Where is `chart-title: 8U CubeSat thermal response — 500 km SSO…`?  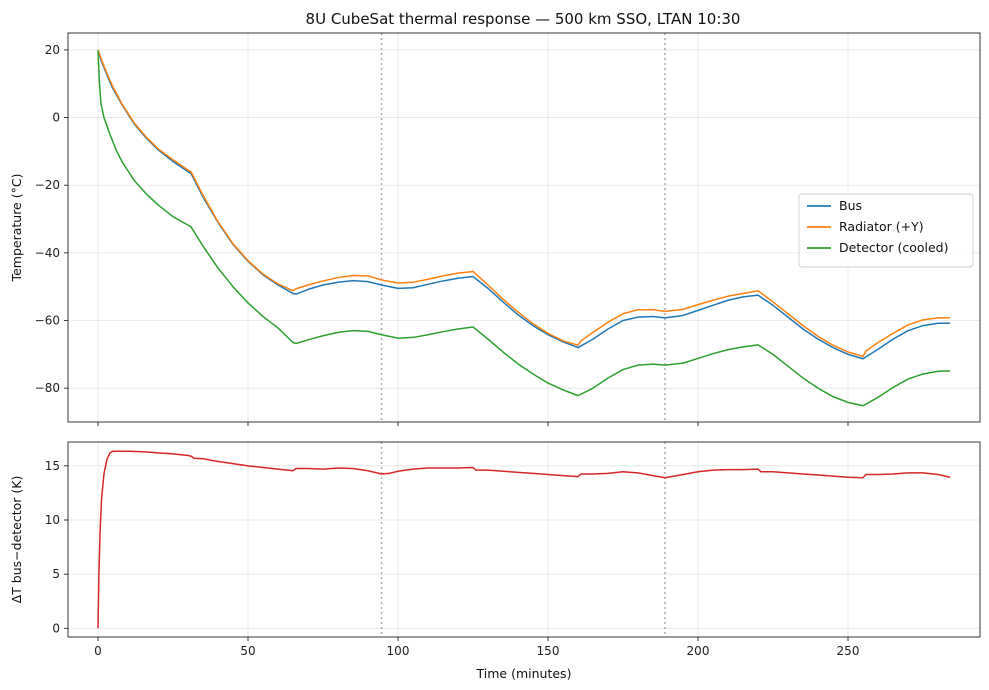 chart-title: 8U CubeSat thermal response — 500 km SSO… is located at coordinates (523, 19).